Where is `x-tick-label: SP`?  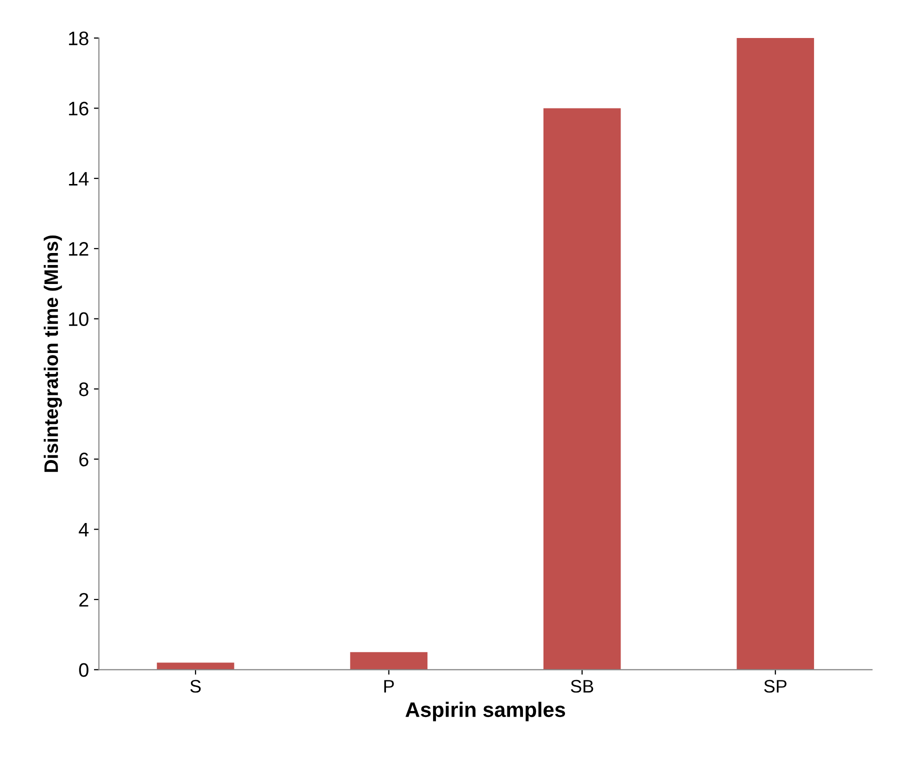
x-tick-label: SP is located at coordinates (775, 686).